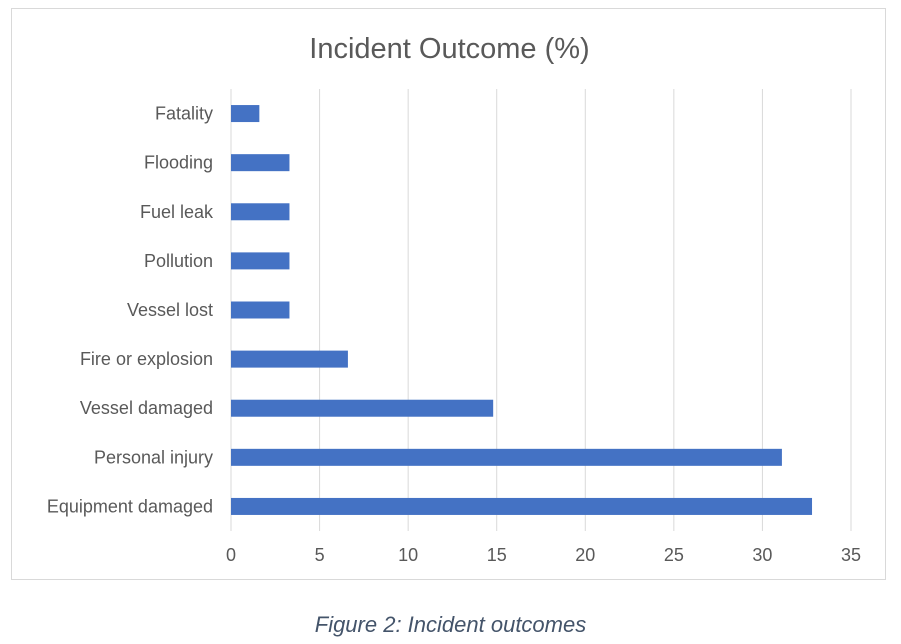  I want to click on category-label: Pollution, so click(178, 261).